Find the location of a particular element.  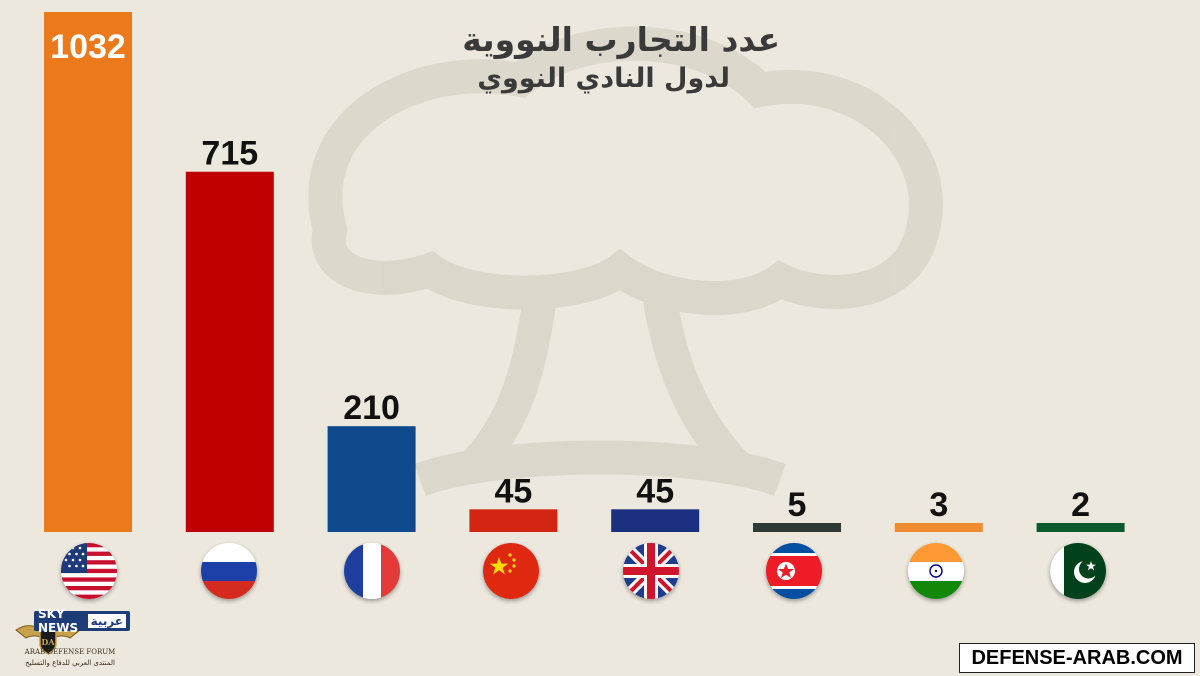

value-label-india: 3 is located at coordinates (938, 505).